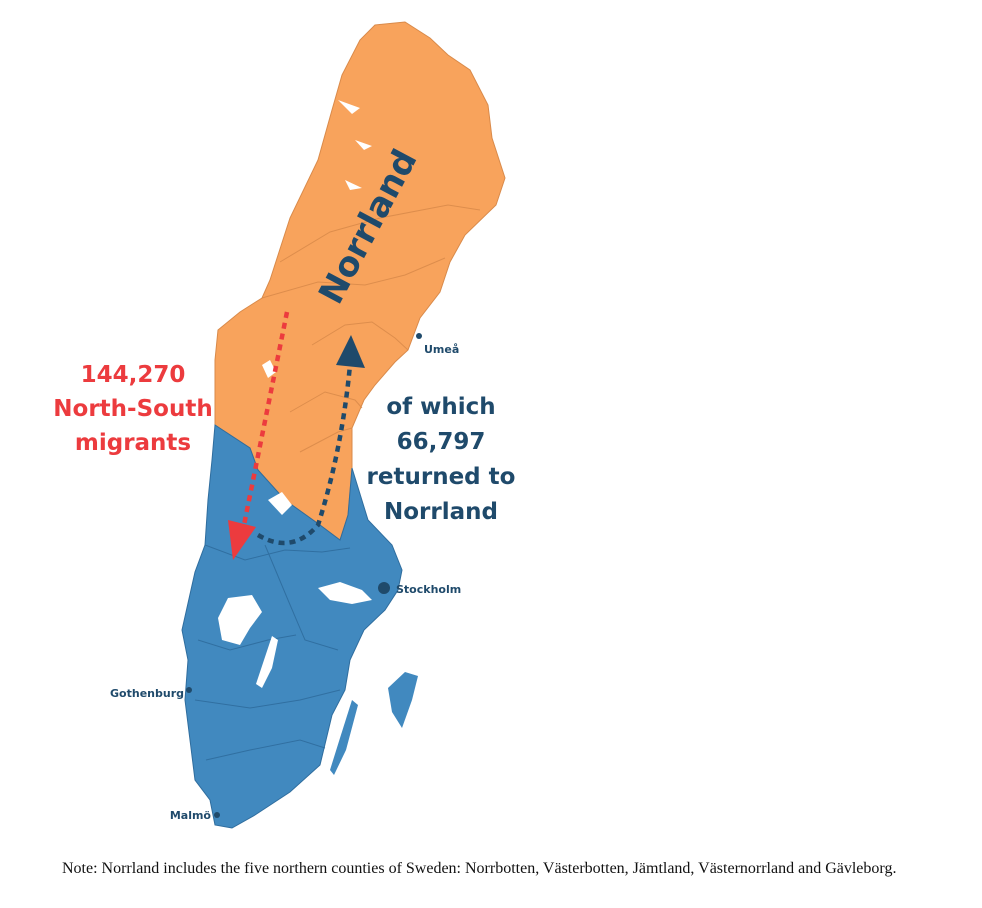  Describe the element at coordinates (267, 662) in the screenshot. I see `lake-vattern` at that location.